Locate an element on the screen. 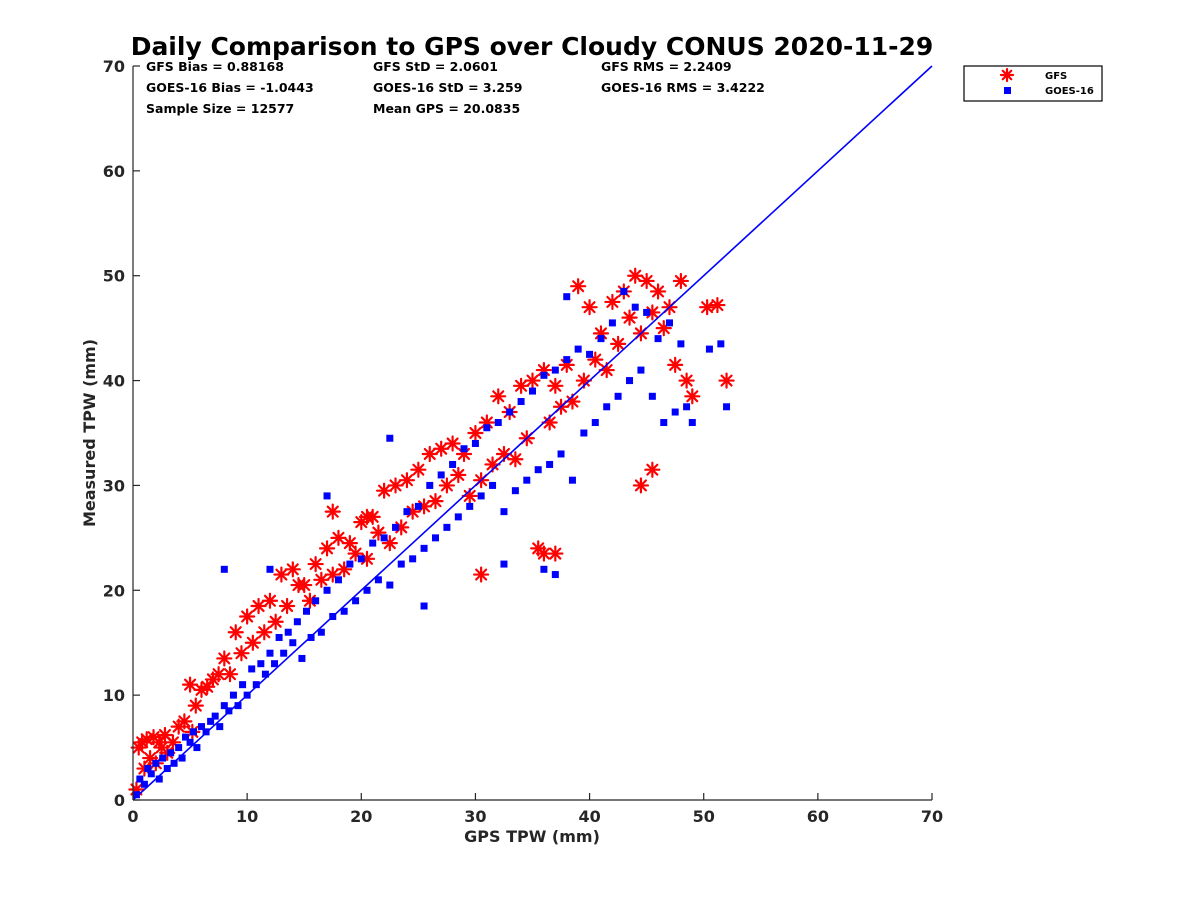 This screenshot has width=1200, height=900. stat-goes16-bias: GOES-16 Bias = -1.0443 is located at coordinates (230, 87).